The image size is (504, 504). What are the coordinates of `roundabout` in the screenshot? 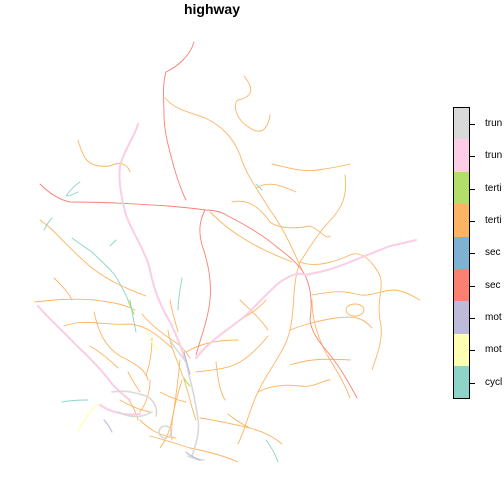 It's located at (355, 310).